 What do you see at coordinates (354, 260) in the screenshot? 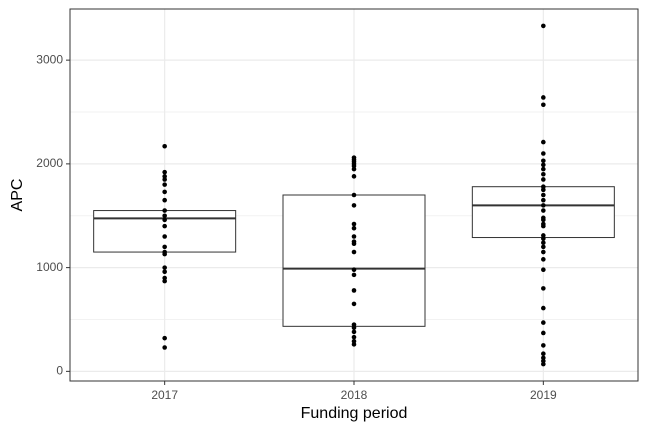
I see `box` at bounding box center [354, 260].